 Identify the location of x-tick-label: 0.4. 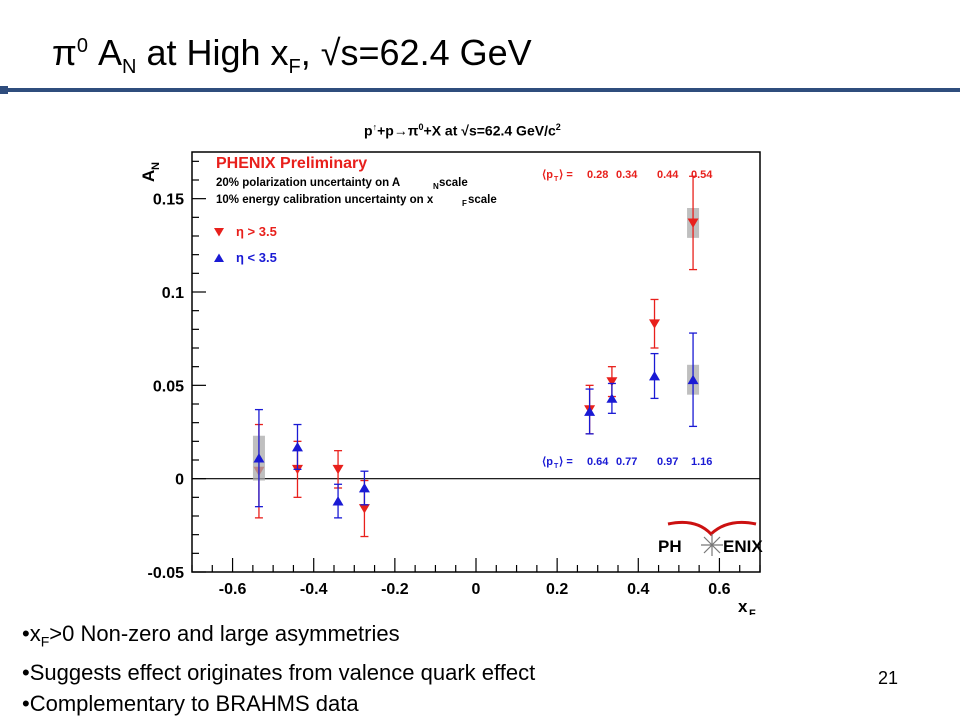
(638, 589).